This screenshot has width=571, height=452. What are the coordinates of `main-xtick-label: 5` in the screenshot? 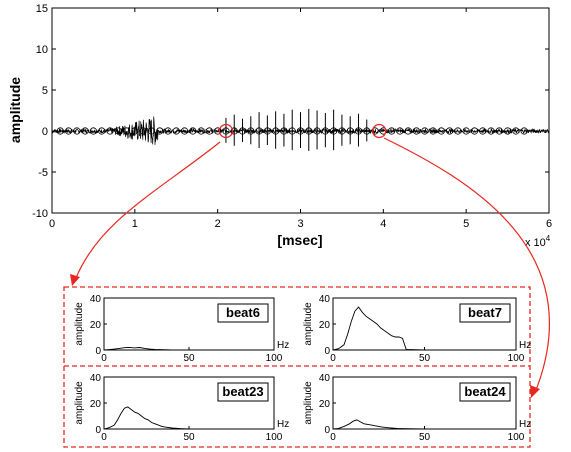 It's located at (466, 224).